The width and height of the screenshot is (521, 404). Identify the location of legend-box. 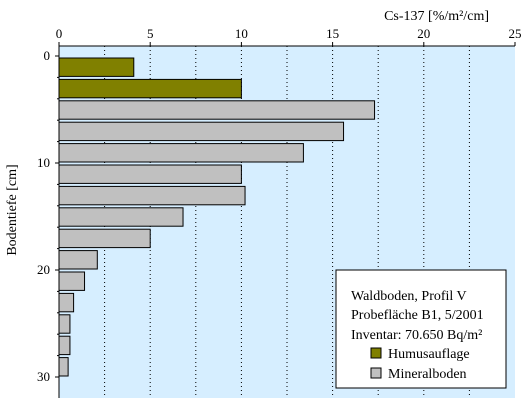
(421, 329).